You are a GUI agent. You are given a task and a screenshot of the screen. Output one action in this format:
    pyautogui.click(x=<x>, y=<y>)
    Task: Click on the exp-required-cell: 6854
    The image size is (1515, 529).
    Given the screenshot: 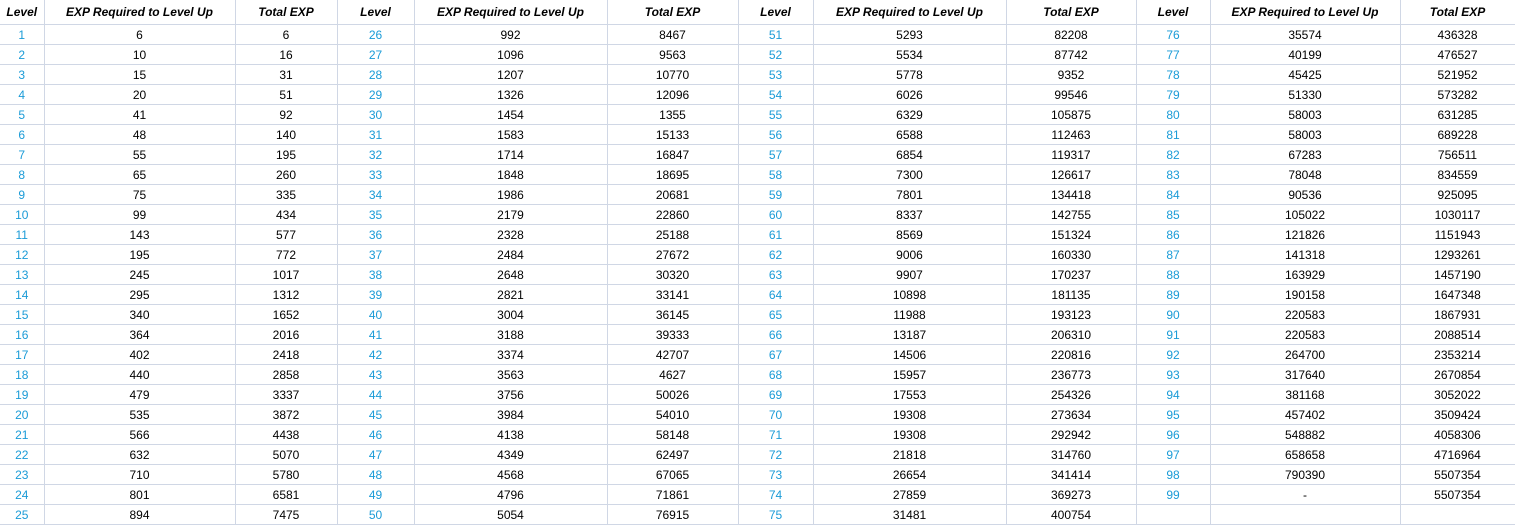 What is the action you would take?
    pyautogui.click(x=910, y=154)
    